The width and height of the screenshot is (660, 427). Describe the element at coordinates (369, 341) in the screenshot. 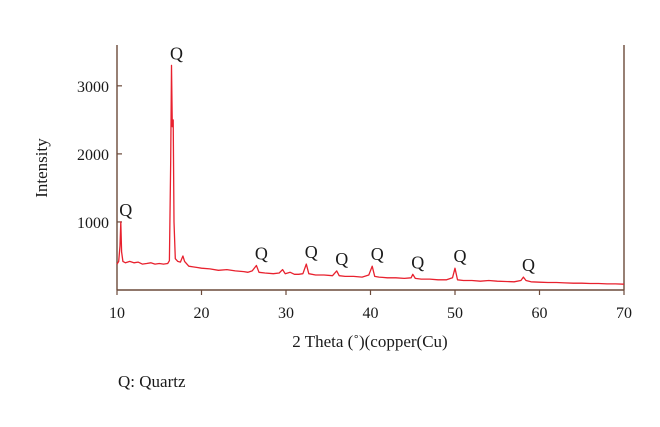

I see `x-axis-title: 2 Theta (˚)(copper(Cu)` at that location.